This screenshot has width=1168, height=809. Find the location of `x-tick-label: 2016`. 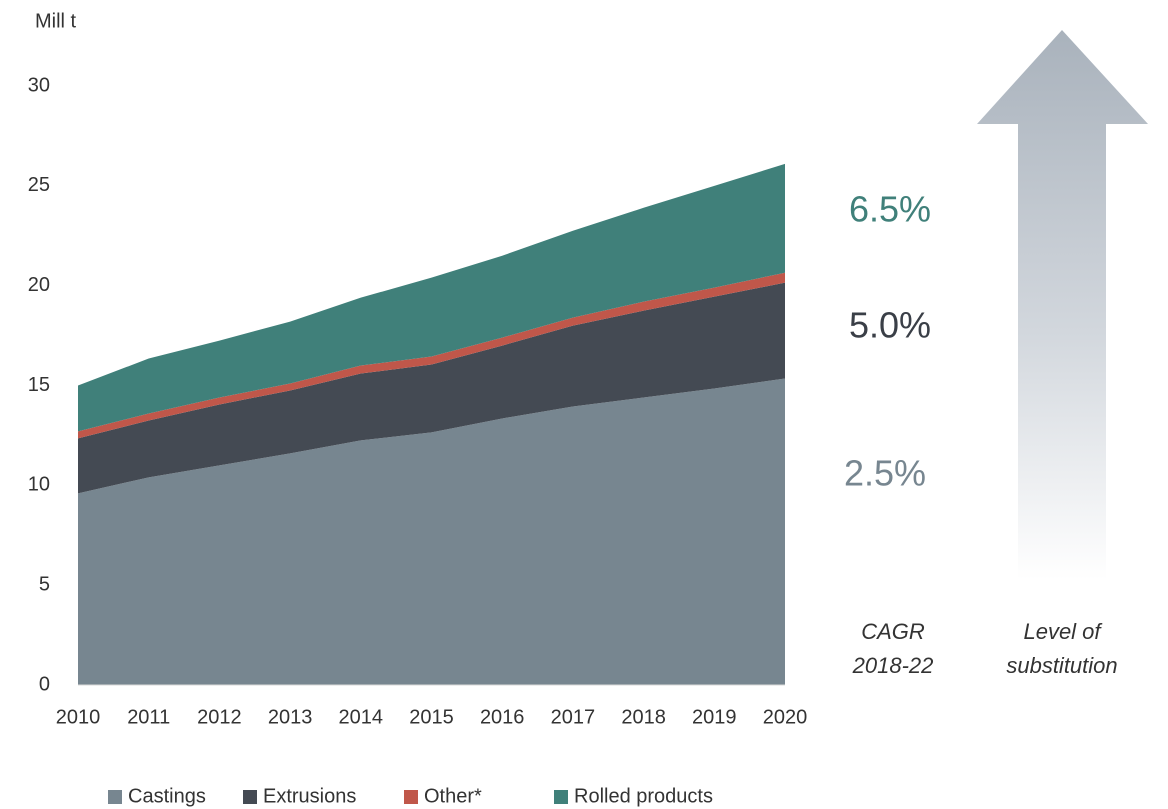

x-tick-label: 2016 is located at coordinates (502, 717).